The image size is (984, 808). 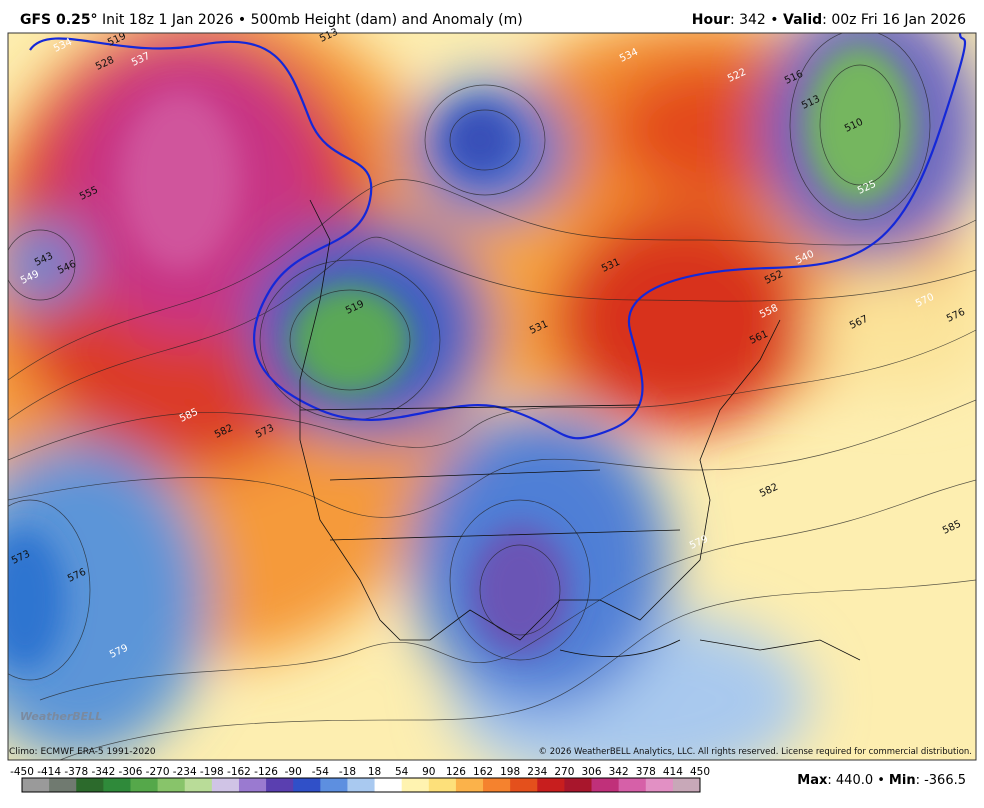 I want to click on colorbar-tick-label: -18, so click(x=347, y=772).